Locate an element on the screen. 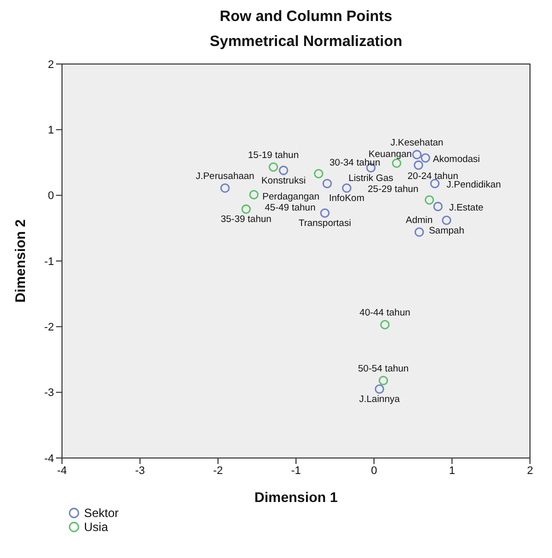 Image resolution: width=552 pixels, height=558 pixels. y-axis-title: Dimension 2 is located at coordinates (20, 261).